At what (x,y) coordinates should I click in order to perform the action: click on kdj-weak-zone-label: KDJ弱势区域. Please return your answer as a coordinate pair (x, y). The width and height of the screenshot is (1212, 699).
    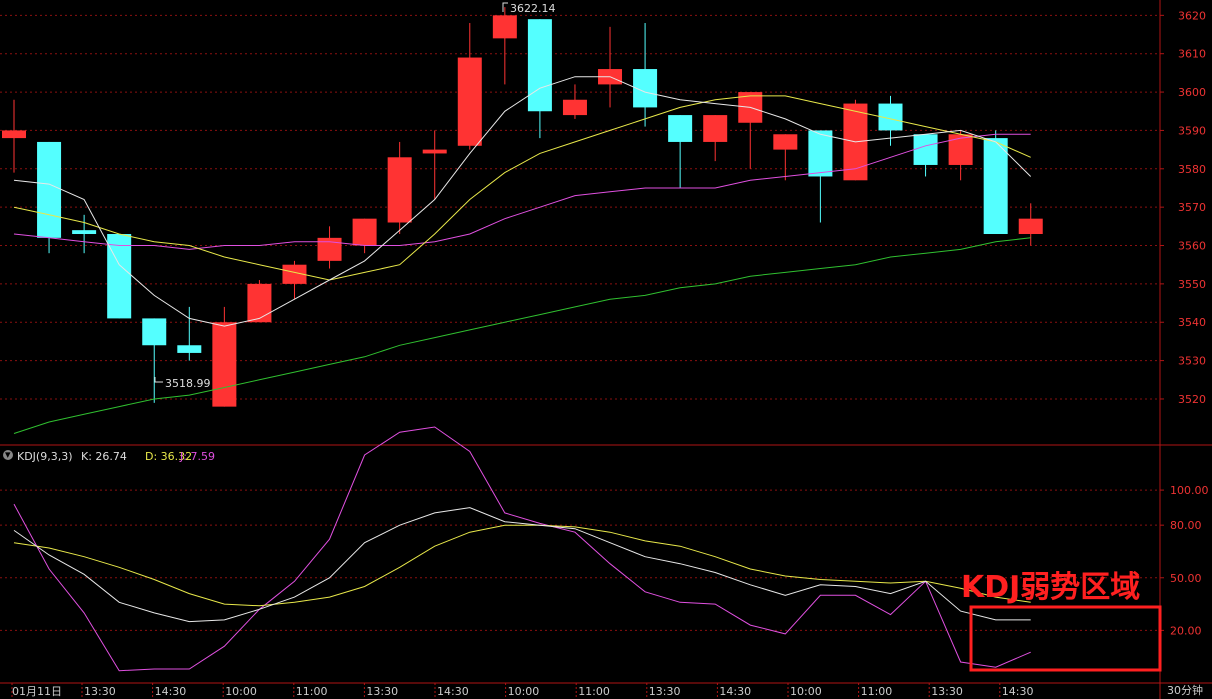
    Looking at the image, I should click on (1050, 587).